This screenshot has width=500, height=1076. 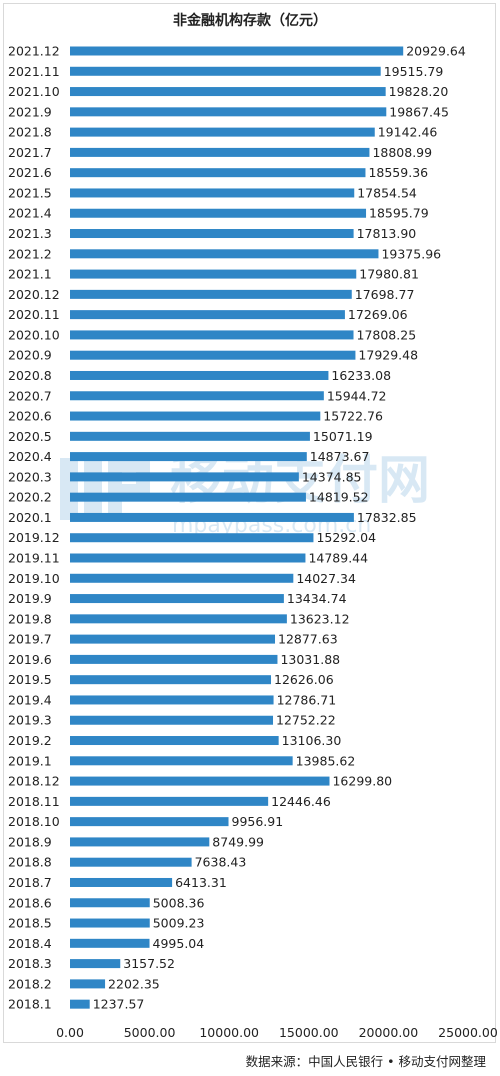 I want to click on x-tick-label: 10000.00, so click(x=229, y=1032).